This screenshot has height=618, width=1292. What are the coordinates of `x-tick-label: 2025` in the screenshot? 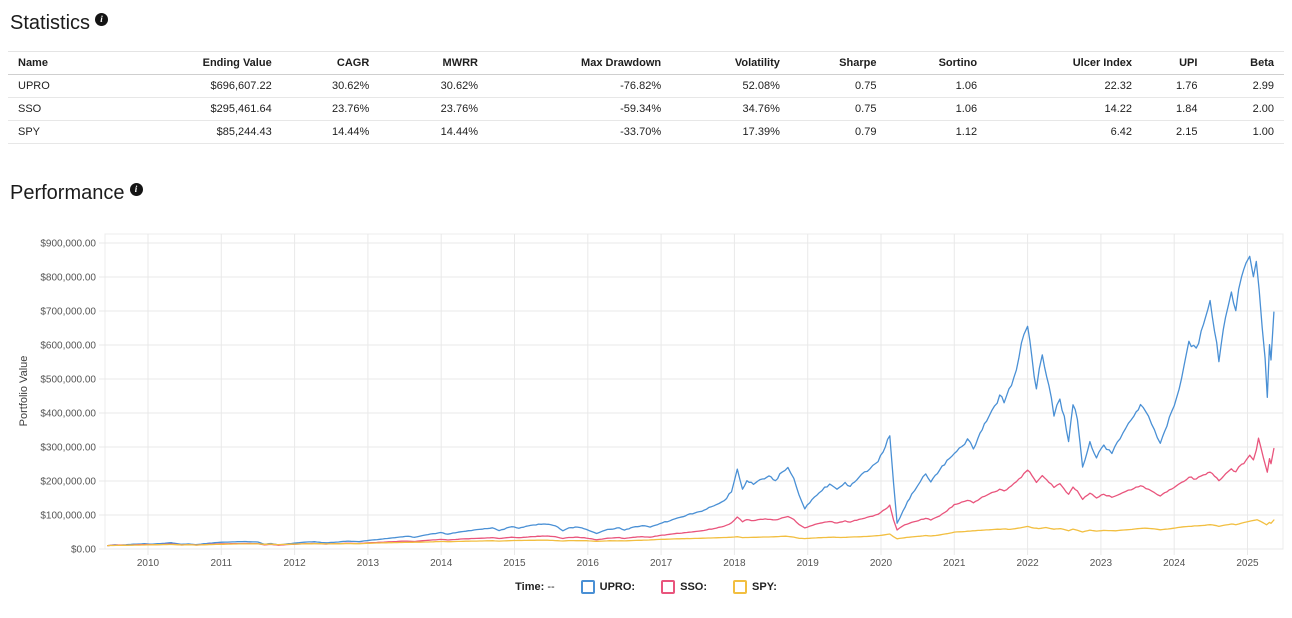 It's located at (1247, 563).